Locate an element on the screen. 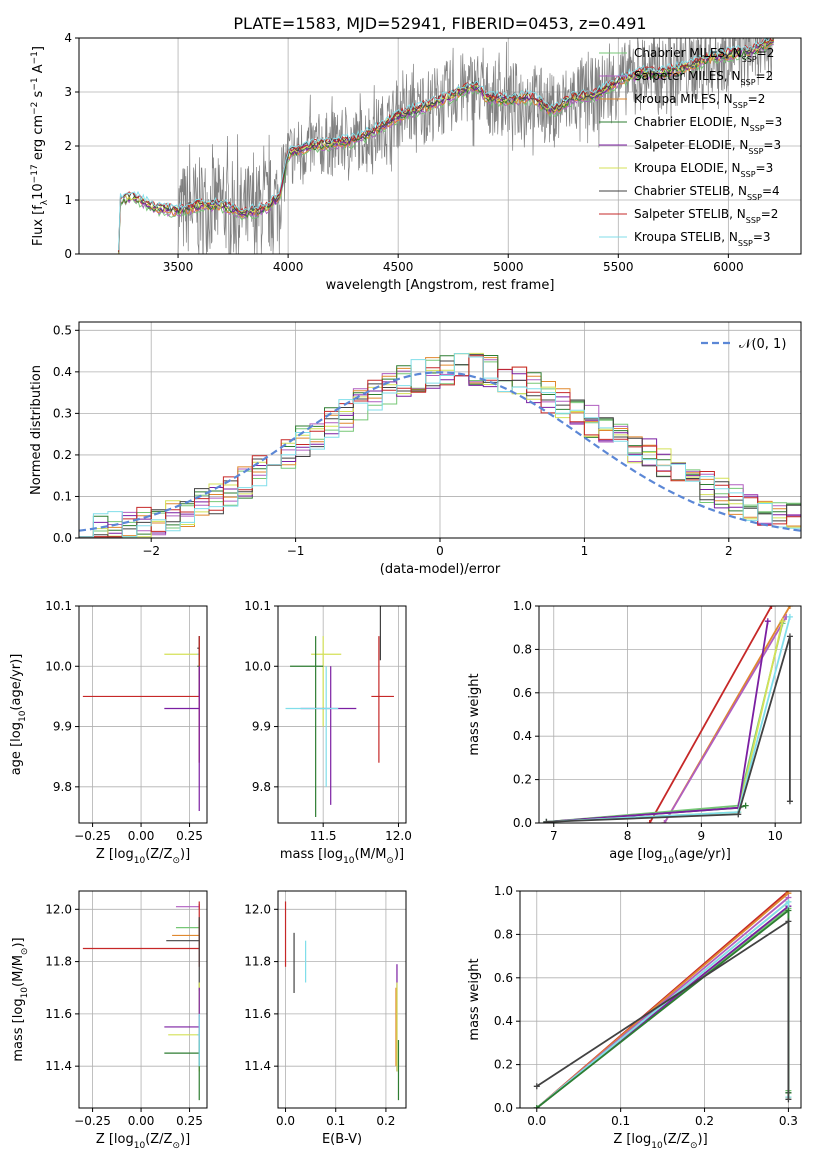 This screenshot has height=1170, width=819. label-part: (age/yr)] is located at coordinates (702, 854).